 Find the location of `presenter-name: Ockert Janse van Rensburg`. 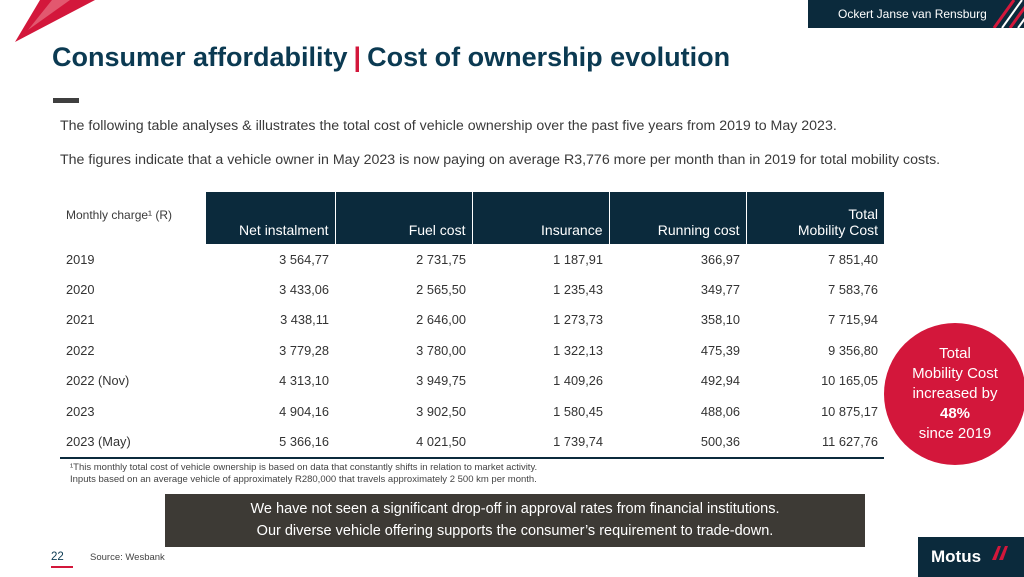

presenter-name: Ockert Janse van Rensburg is located at coordinates (912, 14).